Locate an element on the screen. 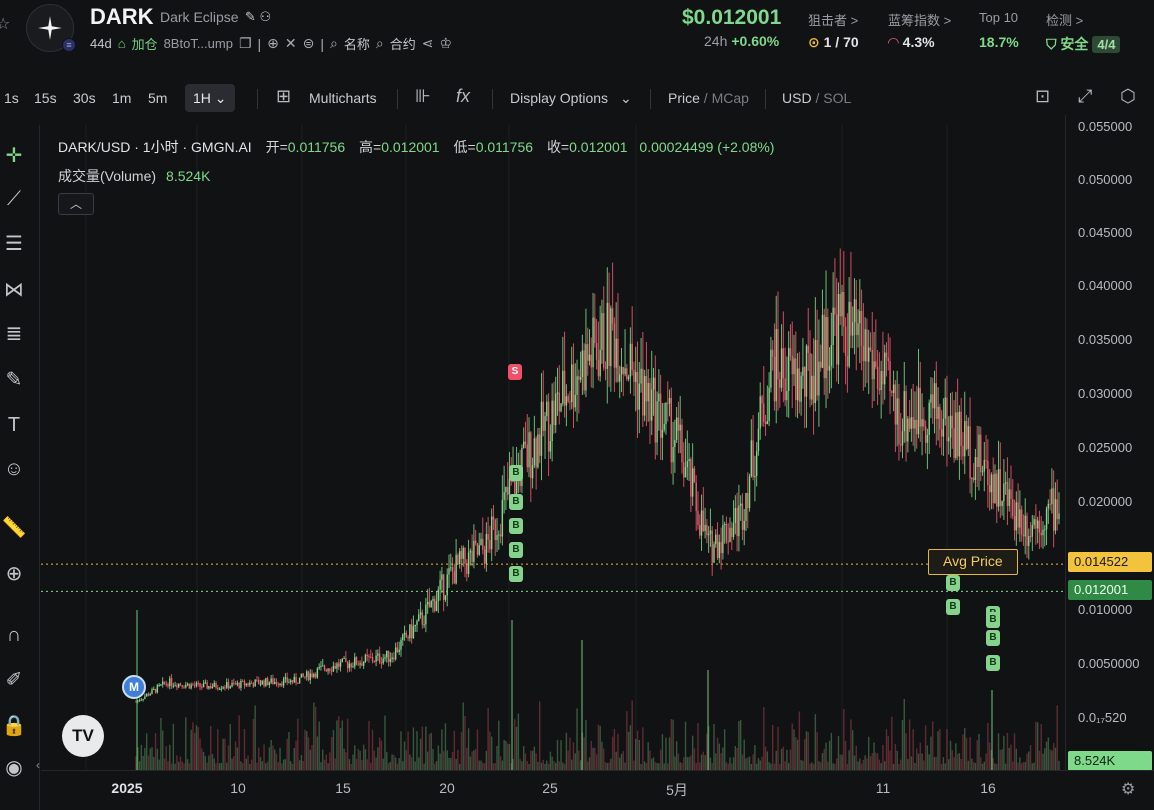 The image size is (1154, 810). share-icon: ⋖ is located at coordinates (427, 43).